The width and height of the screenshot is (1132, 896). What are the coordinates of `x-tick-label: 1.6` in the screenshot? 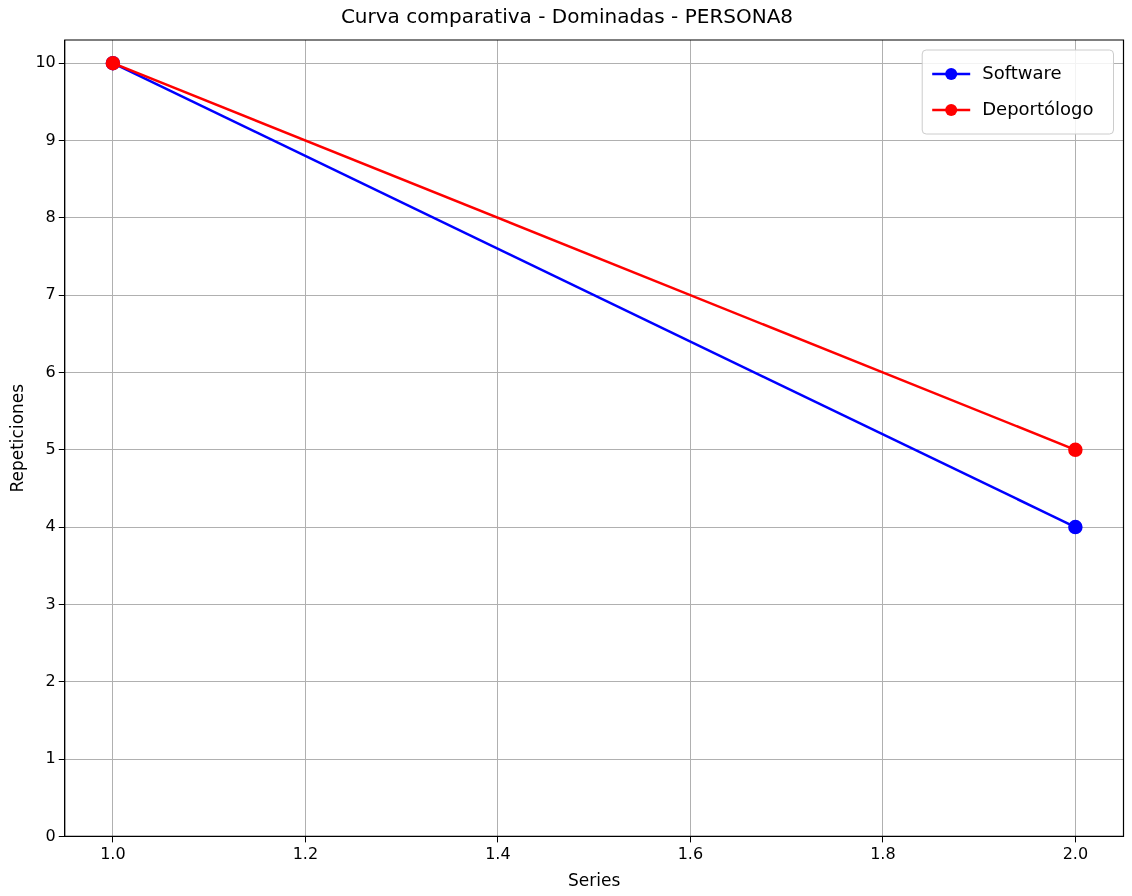 It's located at (690, 854).